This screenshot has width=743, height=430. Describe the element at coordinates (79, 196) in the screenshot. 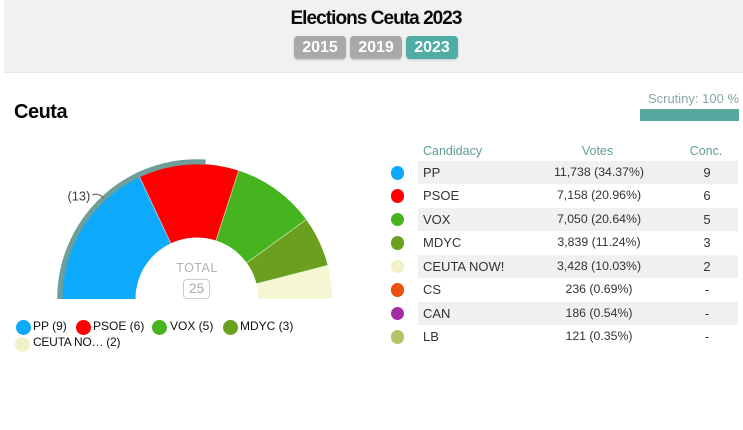

I see `svg-text: (13)` at that location.